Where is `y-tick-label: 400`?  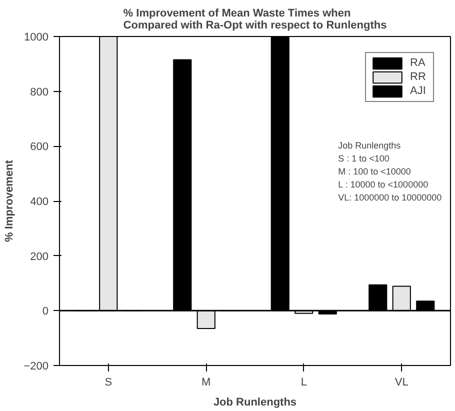
y-tick-label: 400 is located at coordinates (39, 202).